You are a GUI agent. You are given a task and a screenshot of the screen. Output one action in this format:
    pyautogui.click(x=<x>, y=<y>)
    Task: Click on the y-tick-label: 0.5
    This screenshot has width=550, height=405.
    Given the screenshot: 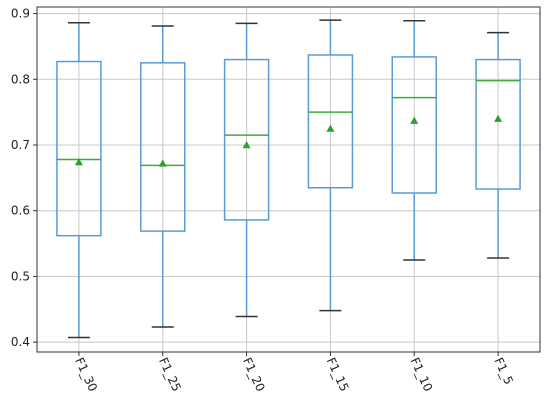 What is the action you would take?
    pyautogui.click(x=20, y=276)
    